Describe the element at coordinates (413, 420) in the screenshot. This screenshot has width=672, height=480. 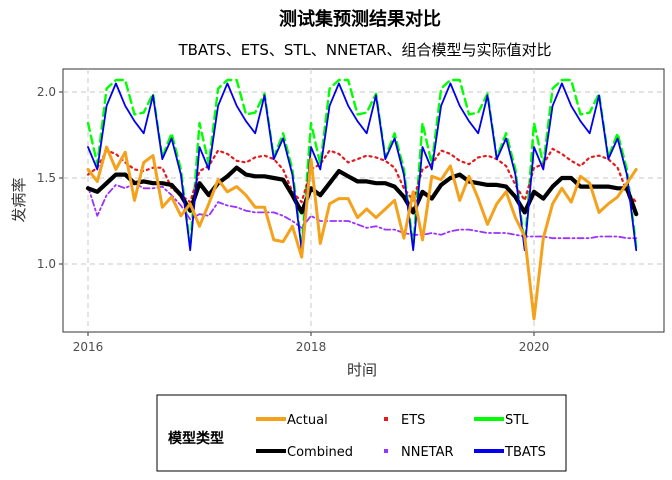
I see `legend-label-ets: ETS` at that location.